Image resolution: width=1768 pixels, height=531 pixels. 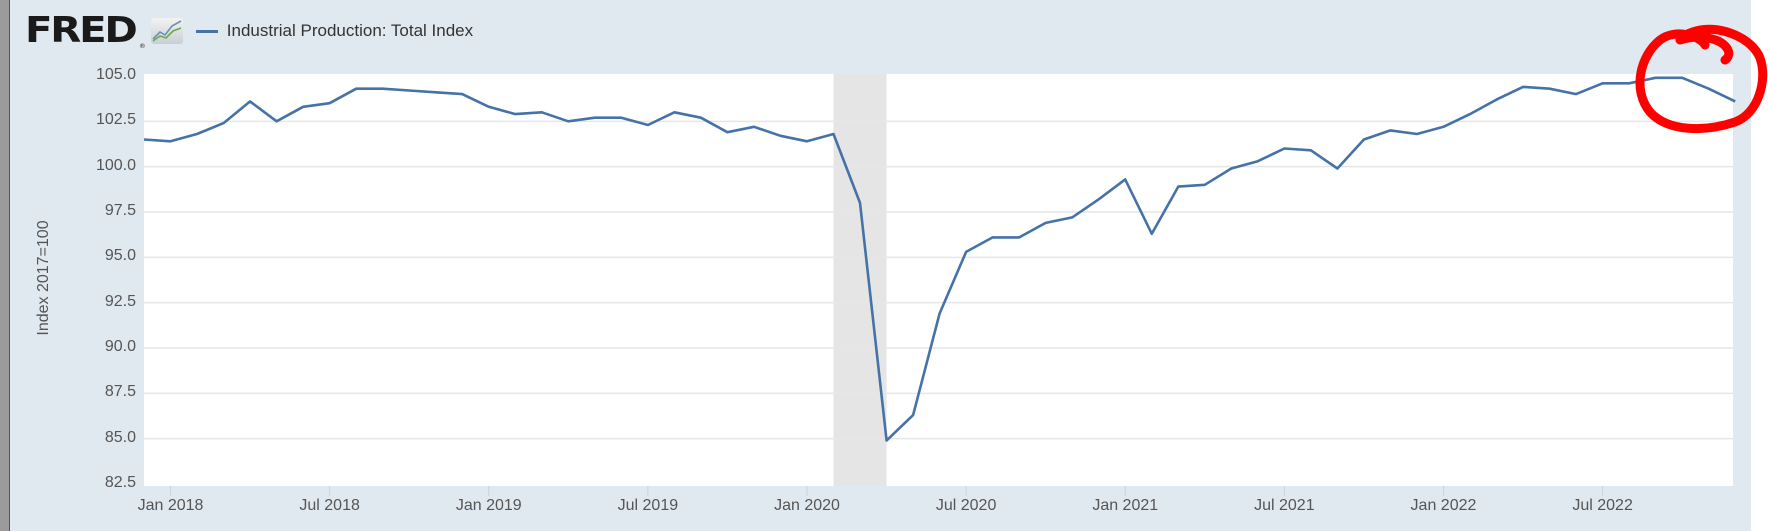 What do you see at coordinates (85, 30) in the screenshot?
I see `fred-logo: FRED ®` at bounding box center [85, 30].